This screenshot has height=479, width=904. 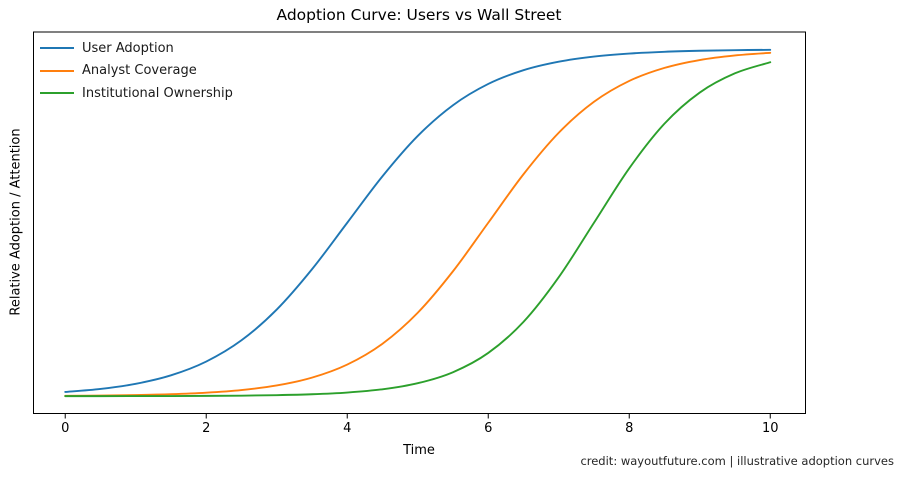 I want to click on y-axis-label: Relative Adoption / Attention, so click(x=16, y=222).